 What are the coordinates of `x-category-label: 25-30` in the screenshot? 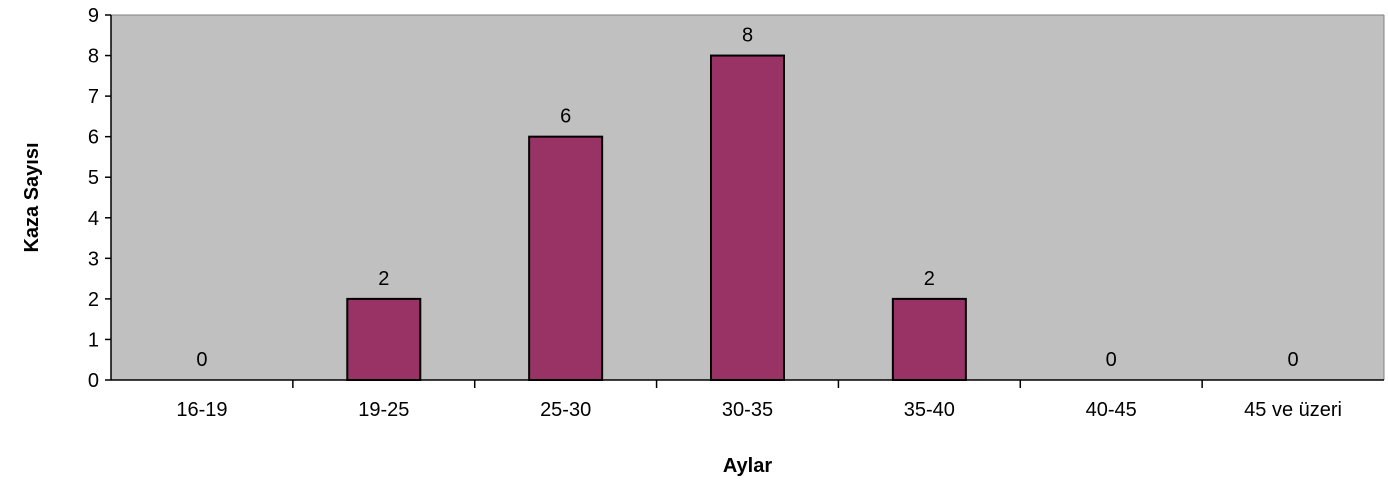 It's located at (565, 410).